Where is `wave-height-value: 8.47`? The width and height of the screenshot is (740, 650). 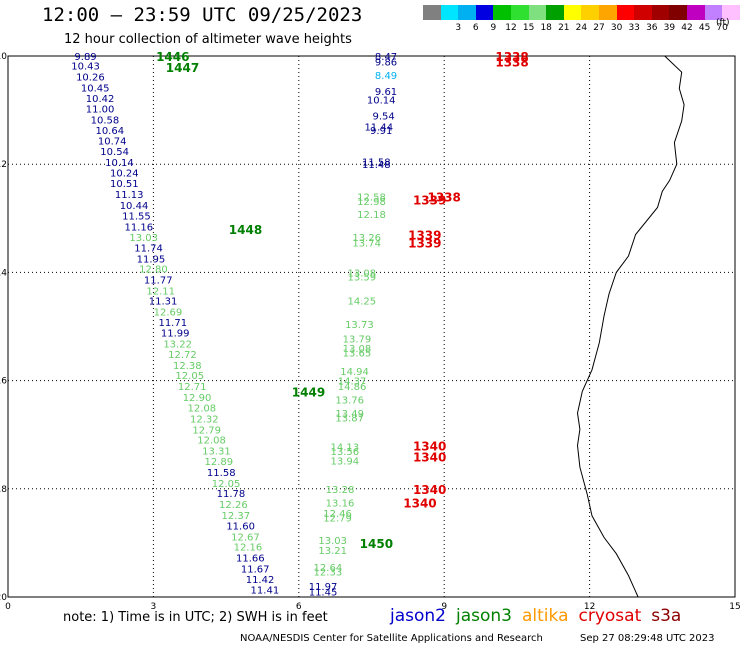
wave-height-value: 8.47 is located at coordinates (386, 57).